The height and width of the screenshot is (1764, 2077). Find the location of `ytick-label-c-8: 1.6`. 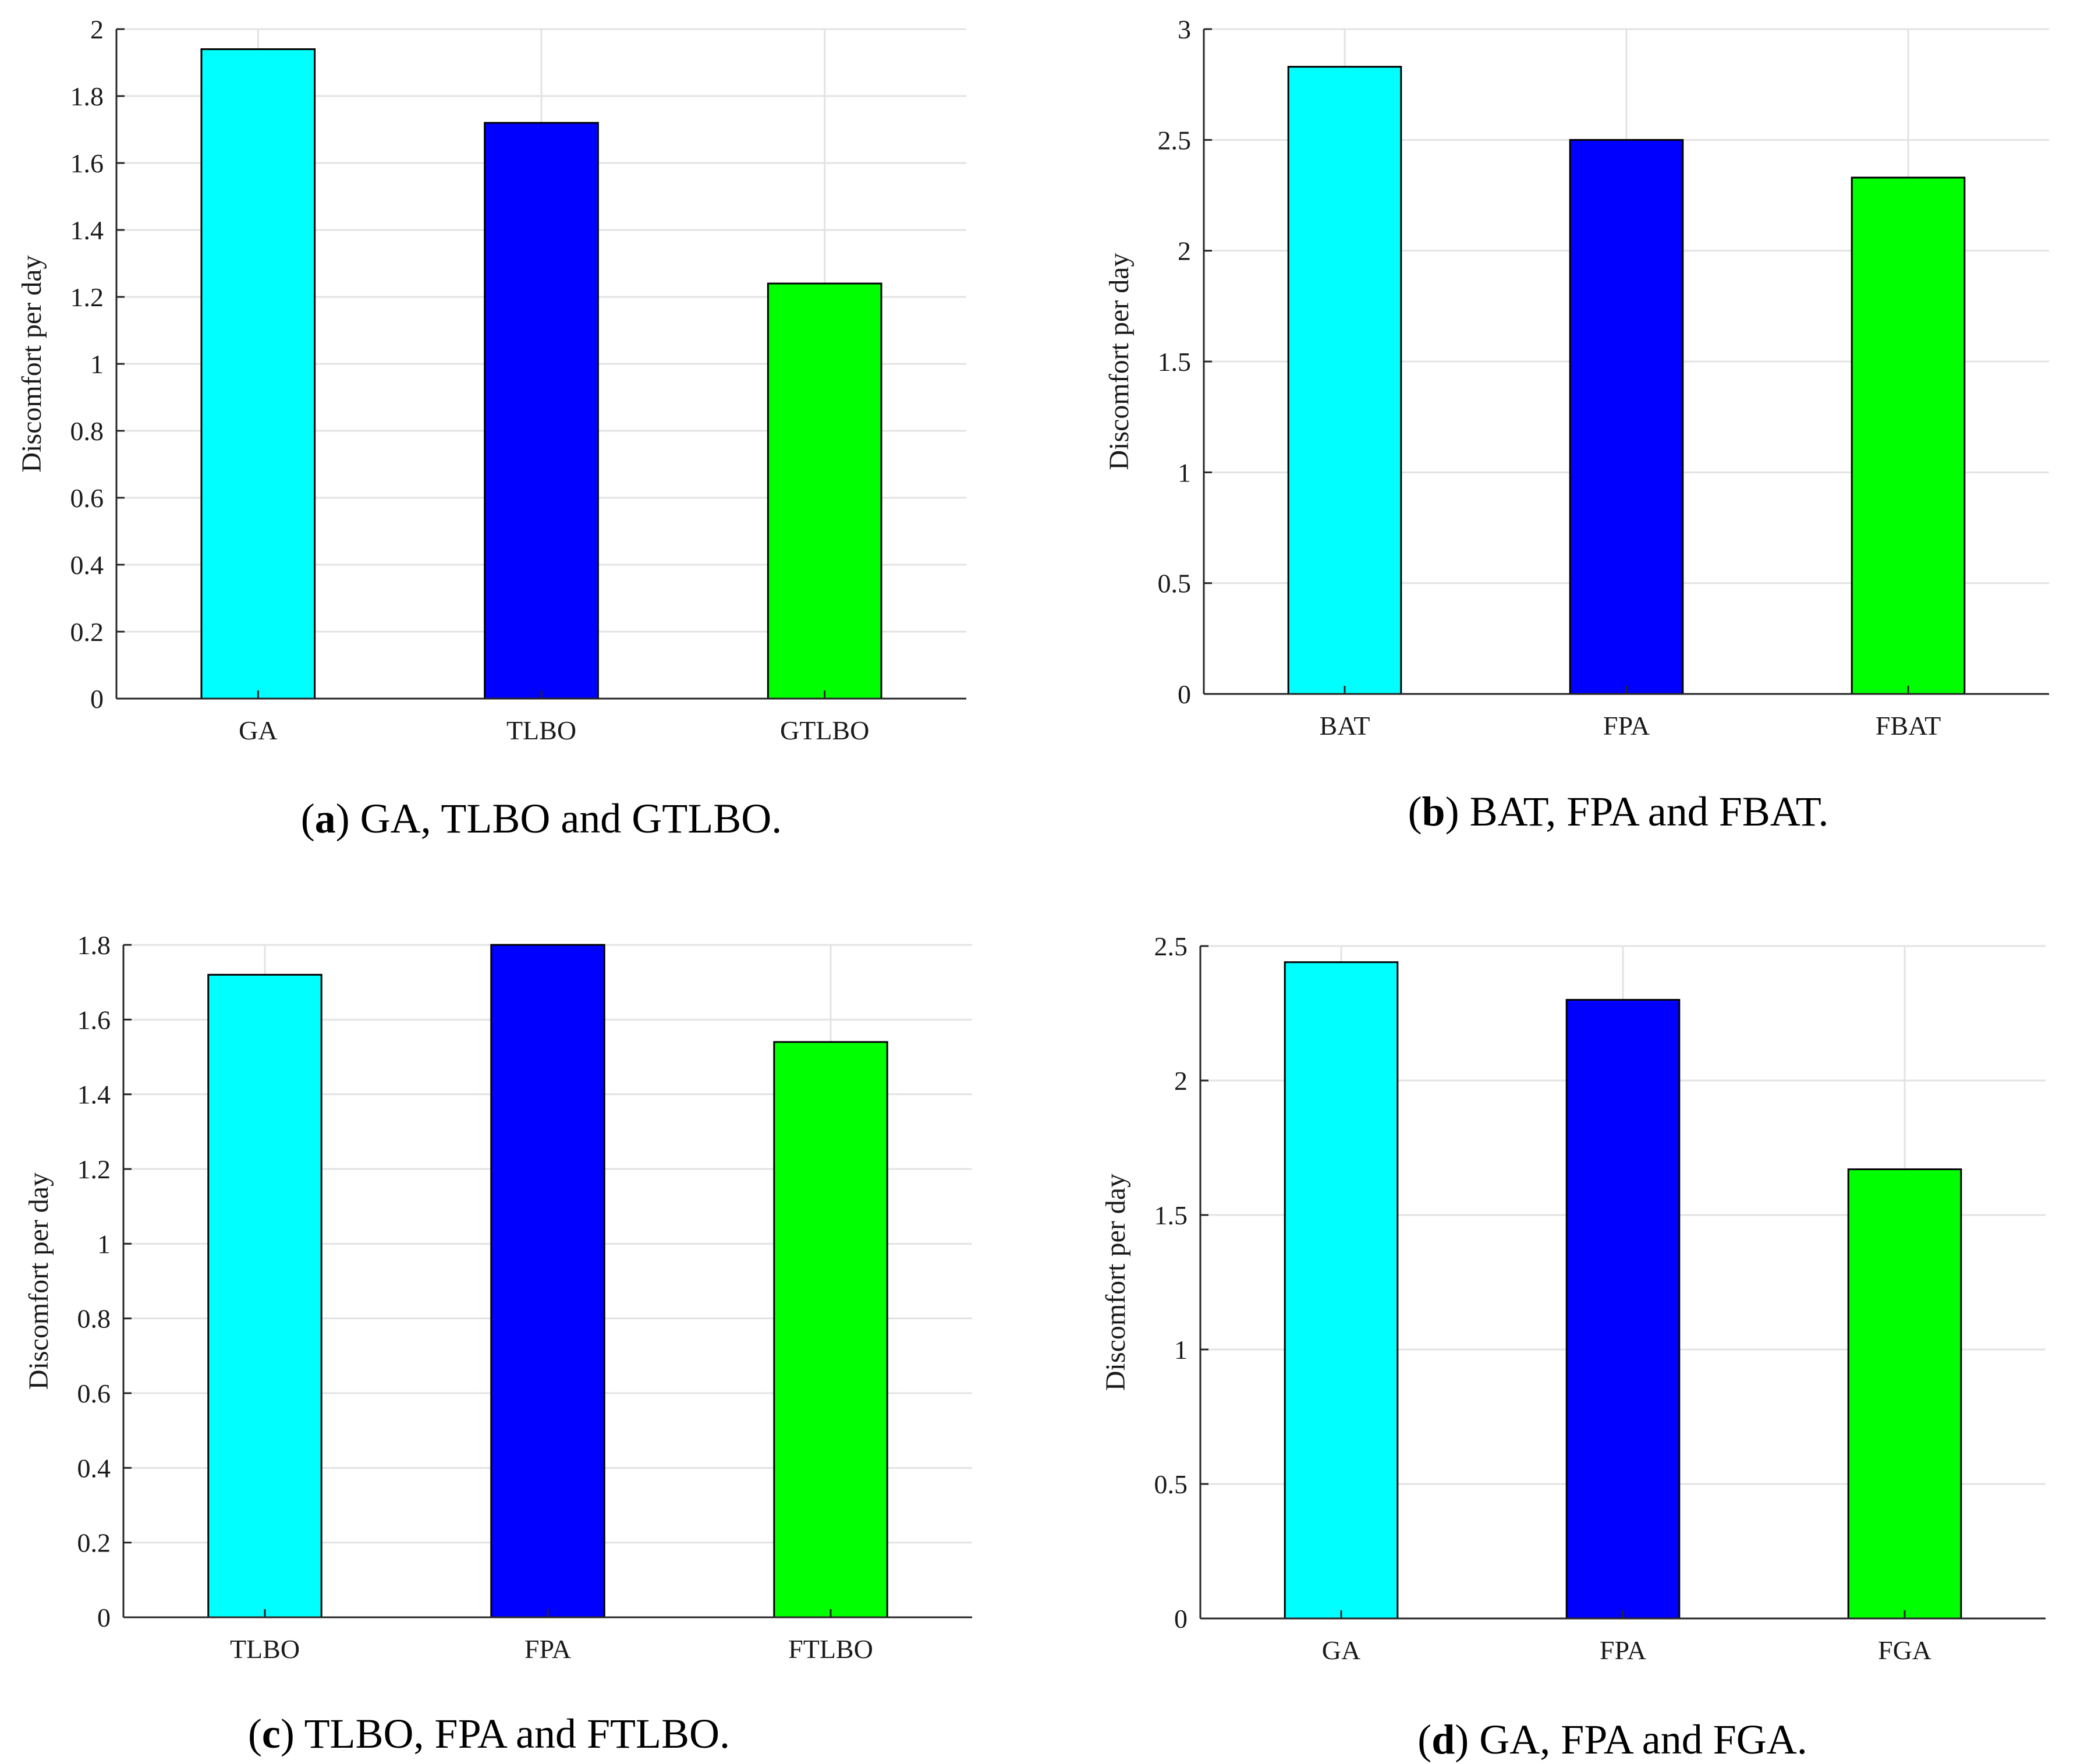

ytick-label-c-8: 1.6 is located at coordinates (94, 1020).